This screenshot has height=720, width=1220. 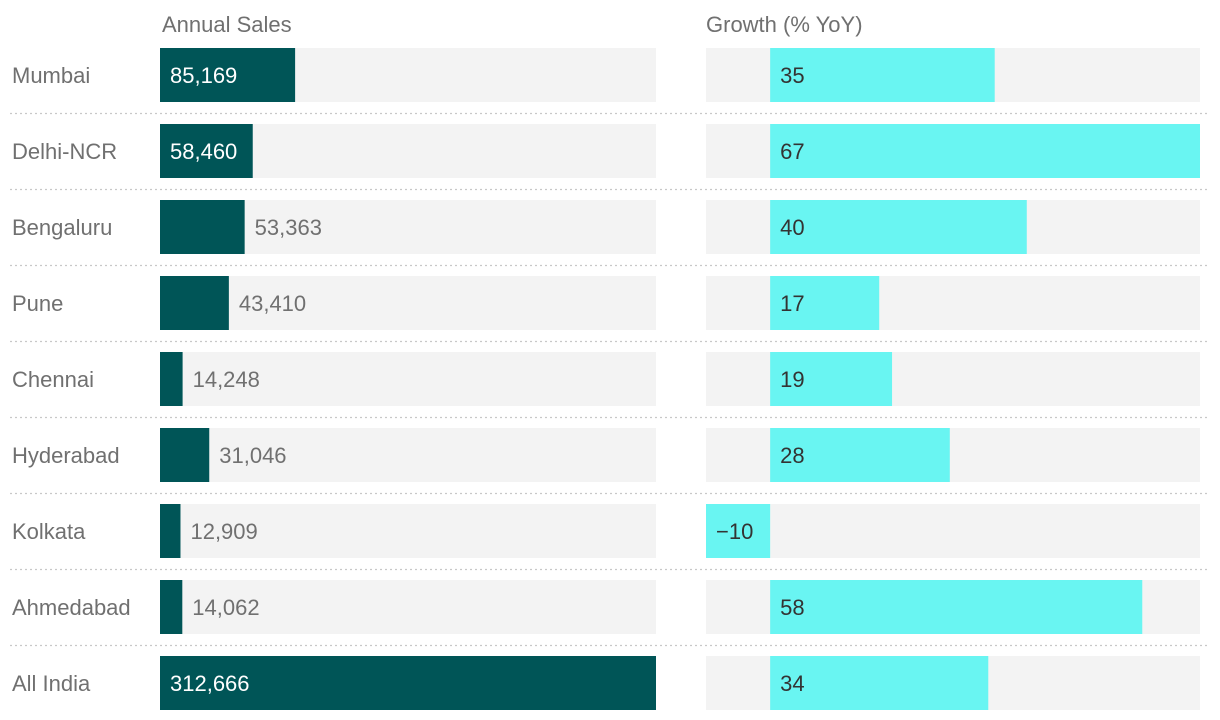 I want to click on row-label: Mumbai, so click(x=51, y=75).